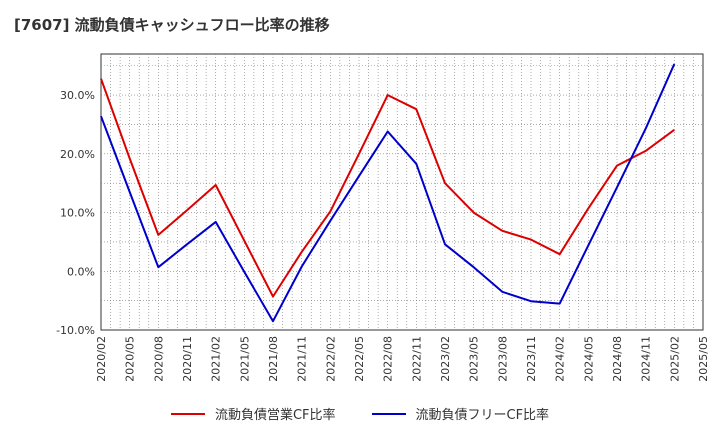 The width and height of the screenshot is (720, 440). What do you see at coordinates (101, 359) in the screenshot?
I see `x-tick-label: 2020/02` at bounding box center [101, 359].